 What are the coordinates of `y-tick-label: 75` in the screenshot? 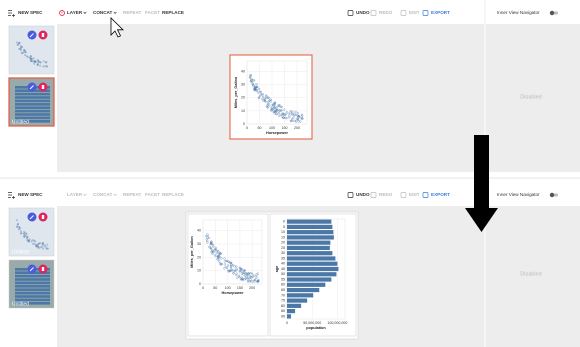 It's located at (283, 301).